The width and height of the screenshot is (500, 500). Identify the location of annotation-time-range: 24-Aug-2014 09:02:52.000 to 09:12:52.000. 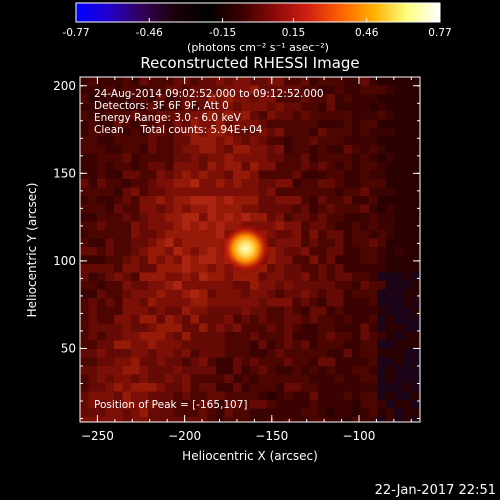
(209, 94).